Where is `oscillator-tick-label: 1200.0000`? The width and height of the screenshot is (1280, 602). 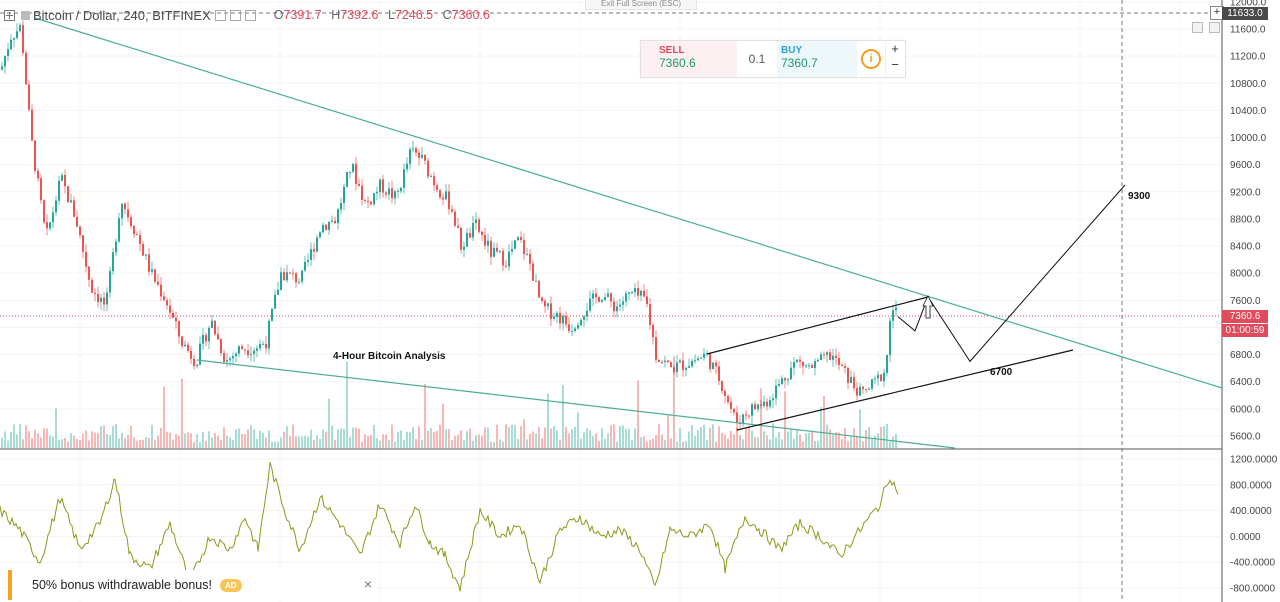 oscillator-tick-label: 1200.0000 is located at coordinates (1254, 460).